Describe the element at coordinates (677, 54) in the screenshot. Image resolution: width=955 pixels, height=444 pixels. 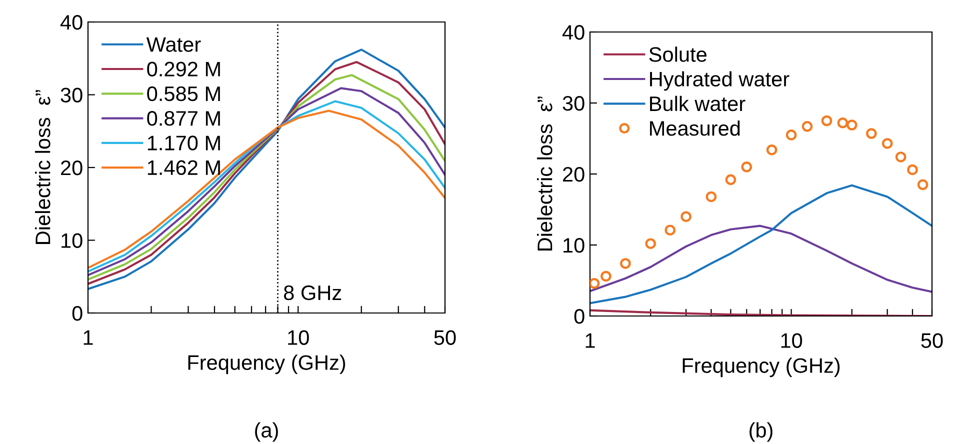
I see `legend-label: Solute` at that location.